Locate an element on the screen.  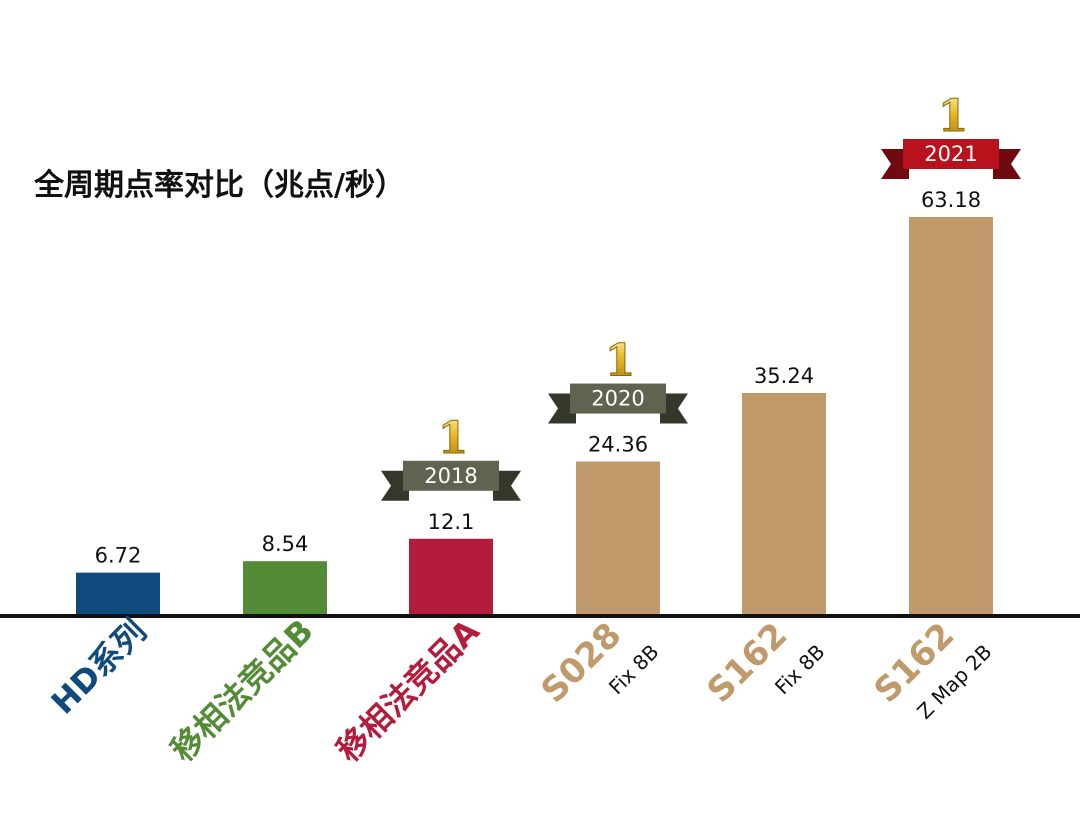
data-label: 63.18 is located at coordinates (951, 200).